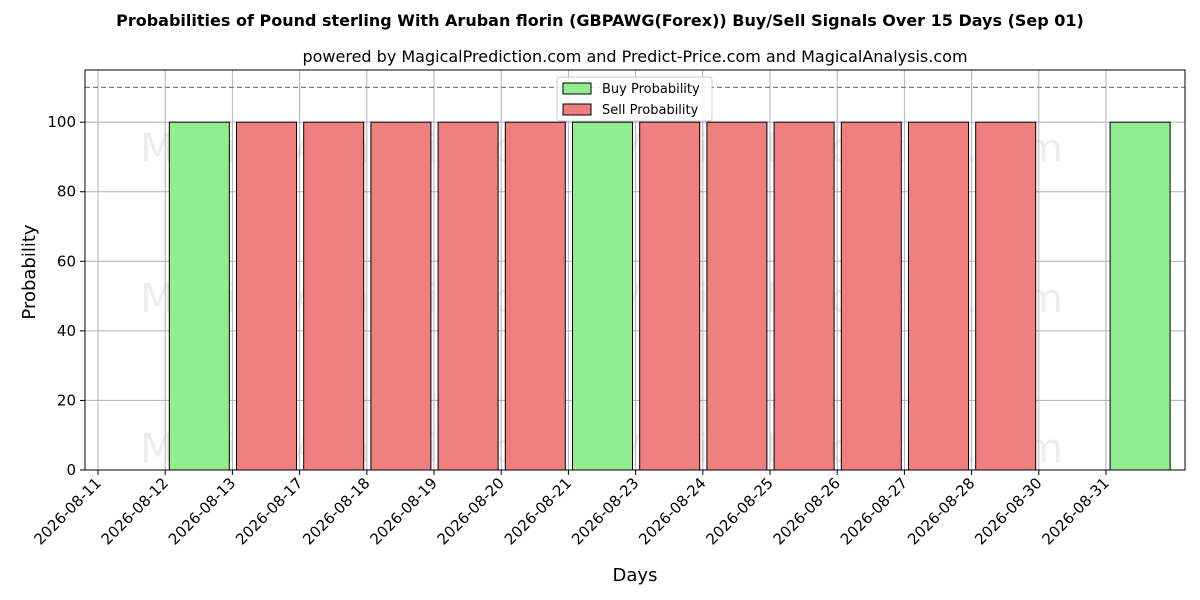  I want to click on y-tick-label: 80, so click(66, 192).